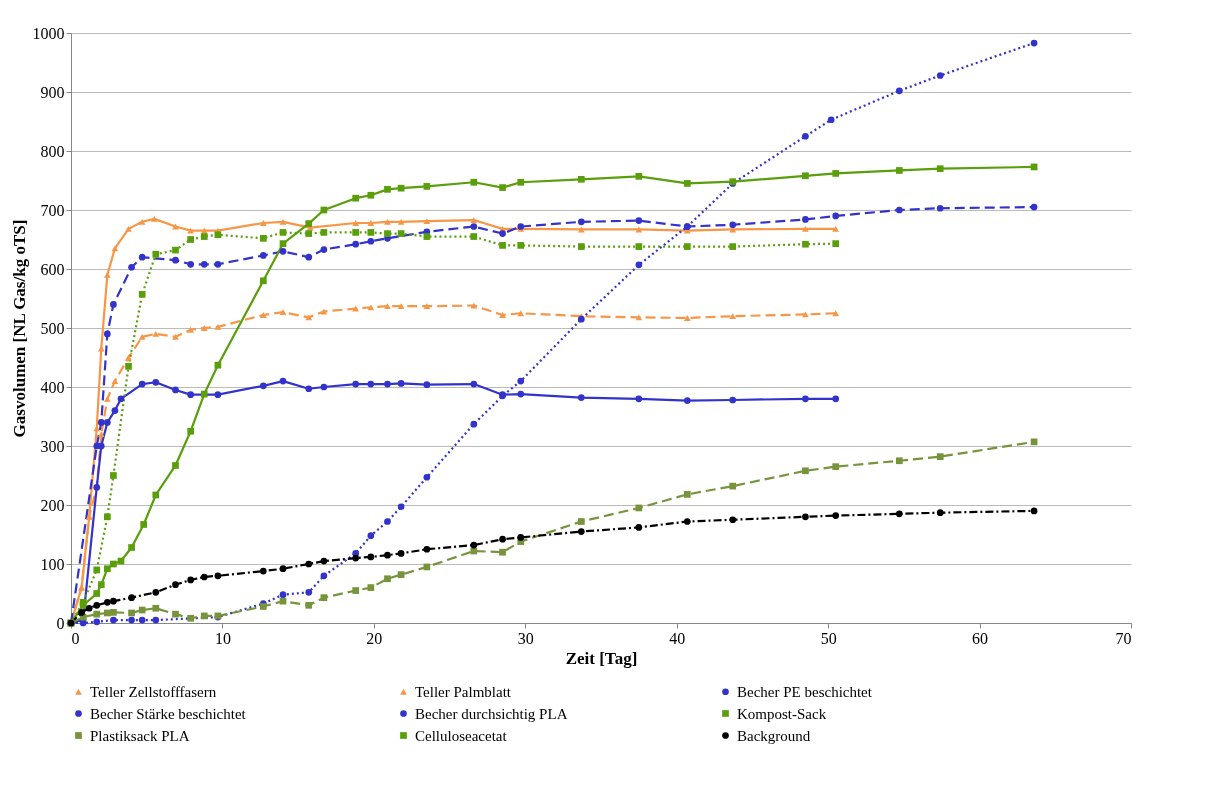  Describe the element at coordinates (19, 328) in the screenshot. I see `y-axis-title: Gasvolumen [NL Gas/kg oTS]` at that location.